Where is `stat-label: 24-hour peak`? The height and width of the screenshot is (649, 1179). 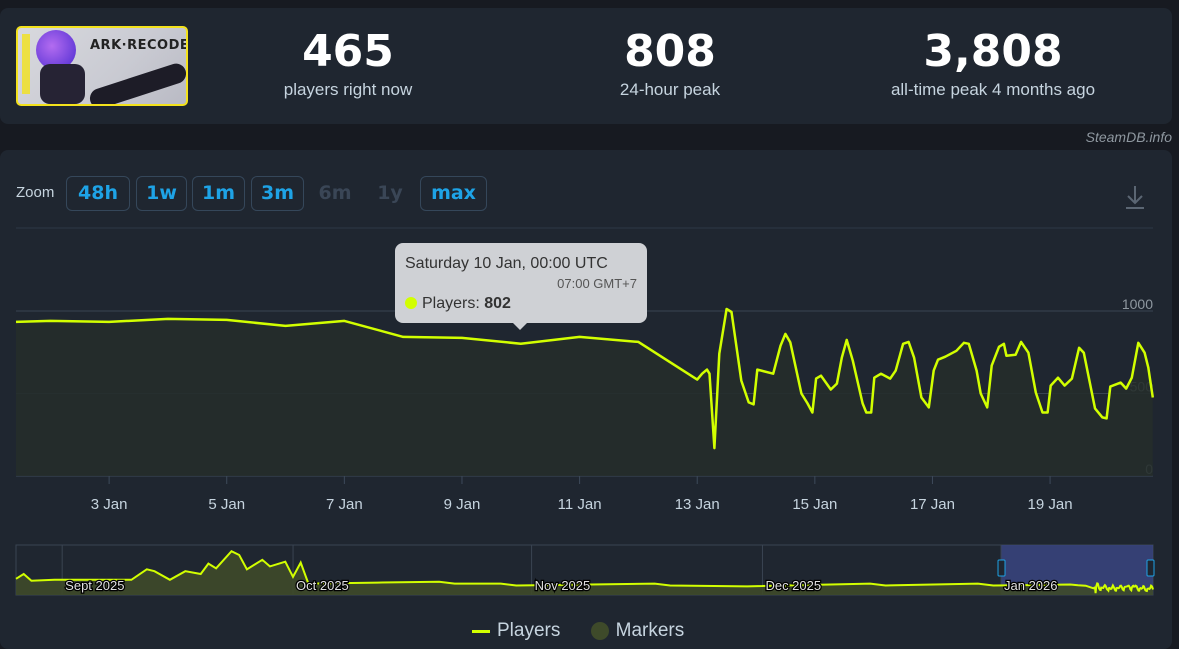 stat-label: 24-hour peak is located at coordinates (670, 89).